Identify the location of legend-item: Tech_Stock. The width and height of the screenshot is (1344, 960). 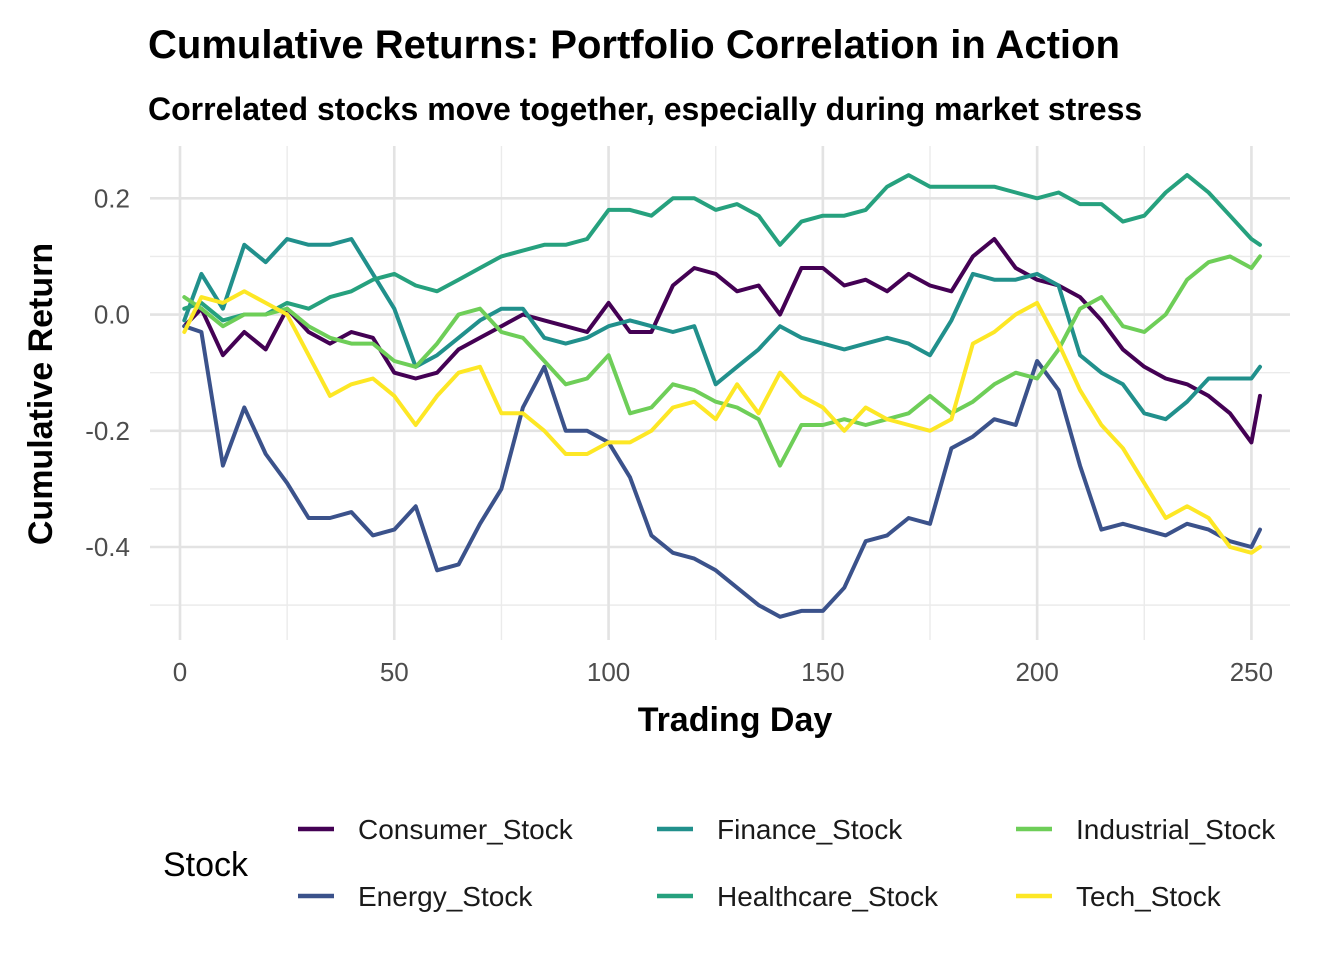
(1119, 896).